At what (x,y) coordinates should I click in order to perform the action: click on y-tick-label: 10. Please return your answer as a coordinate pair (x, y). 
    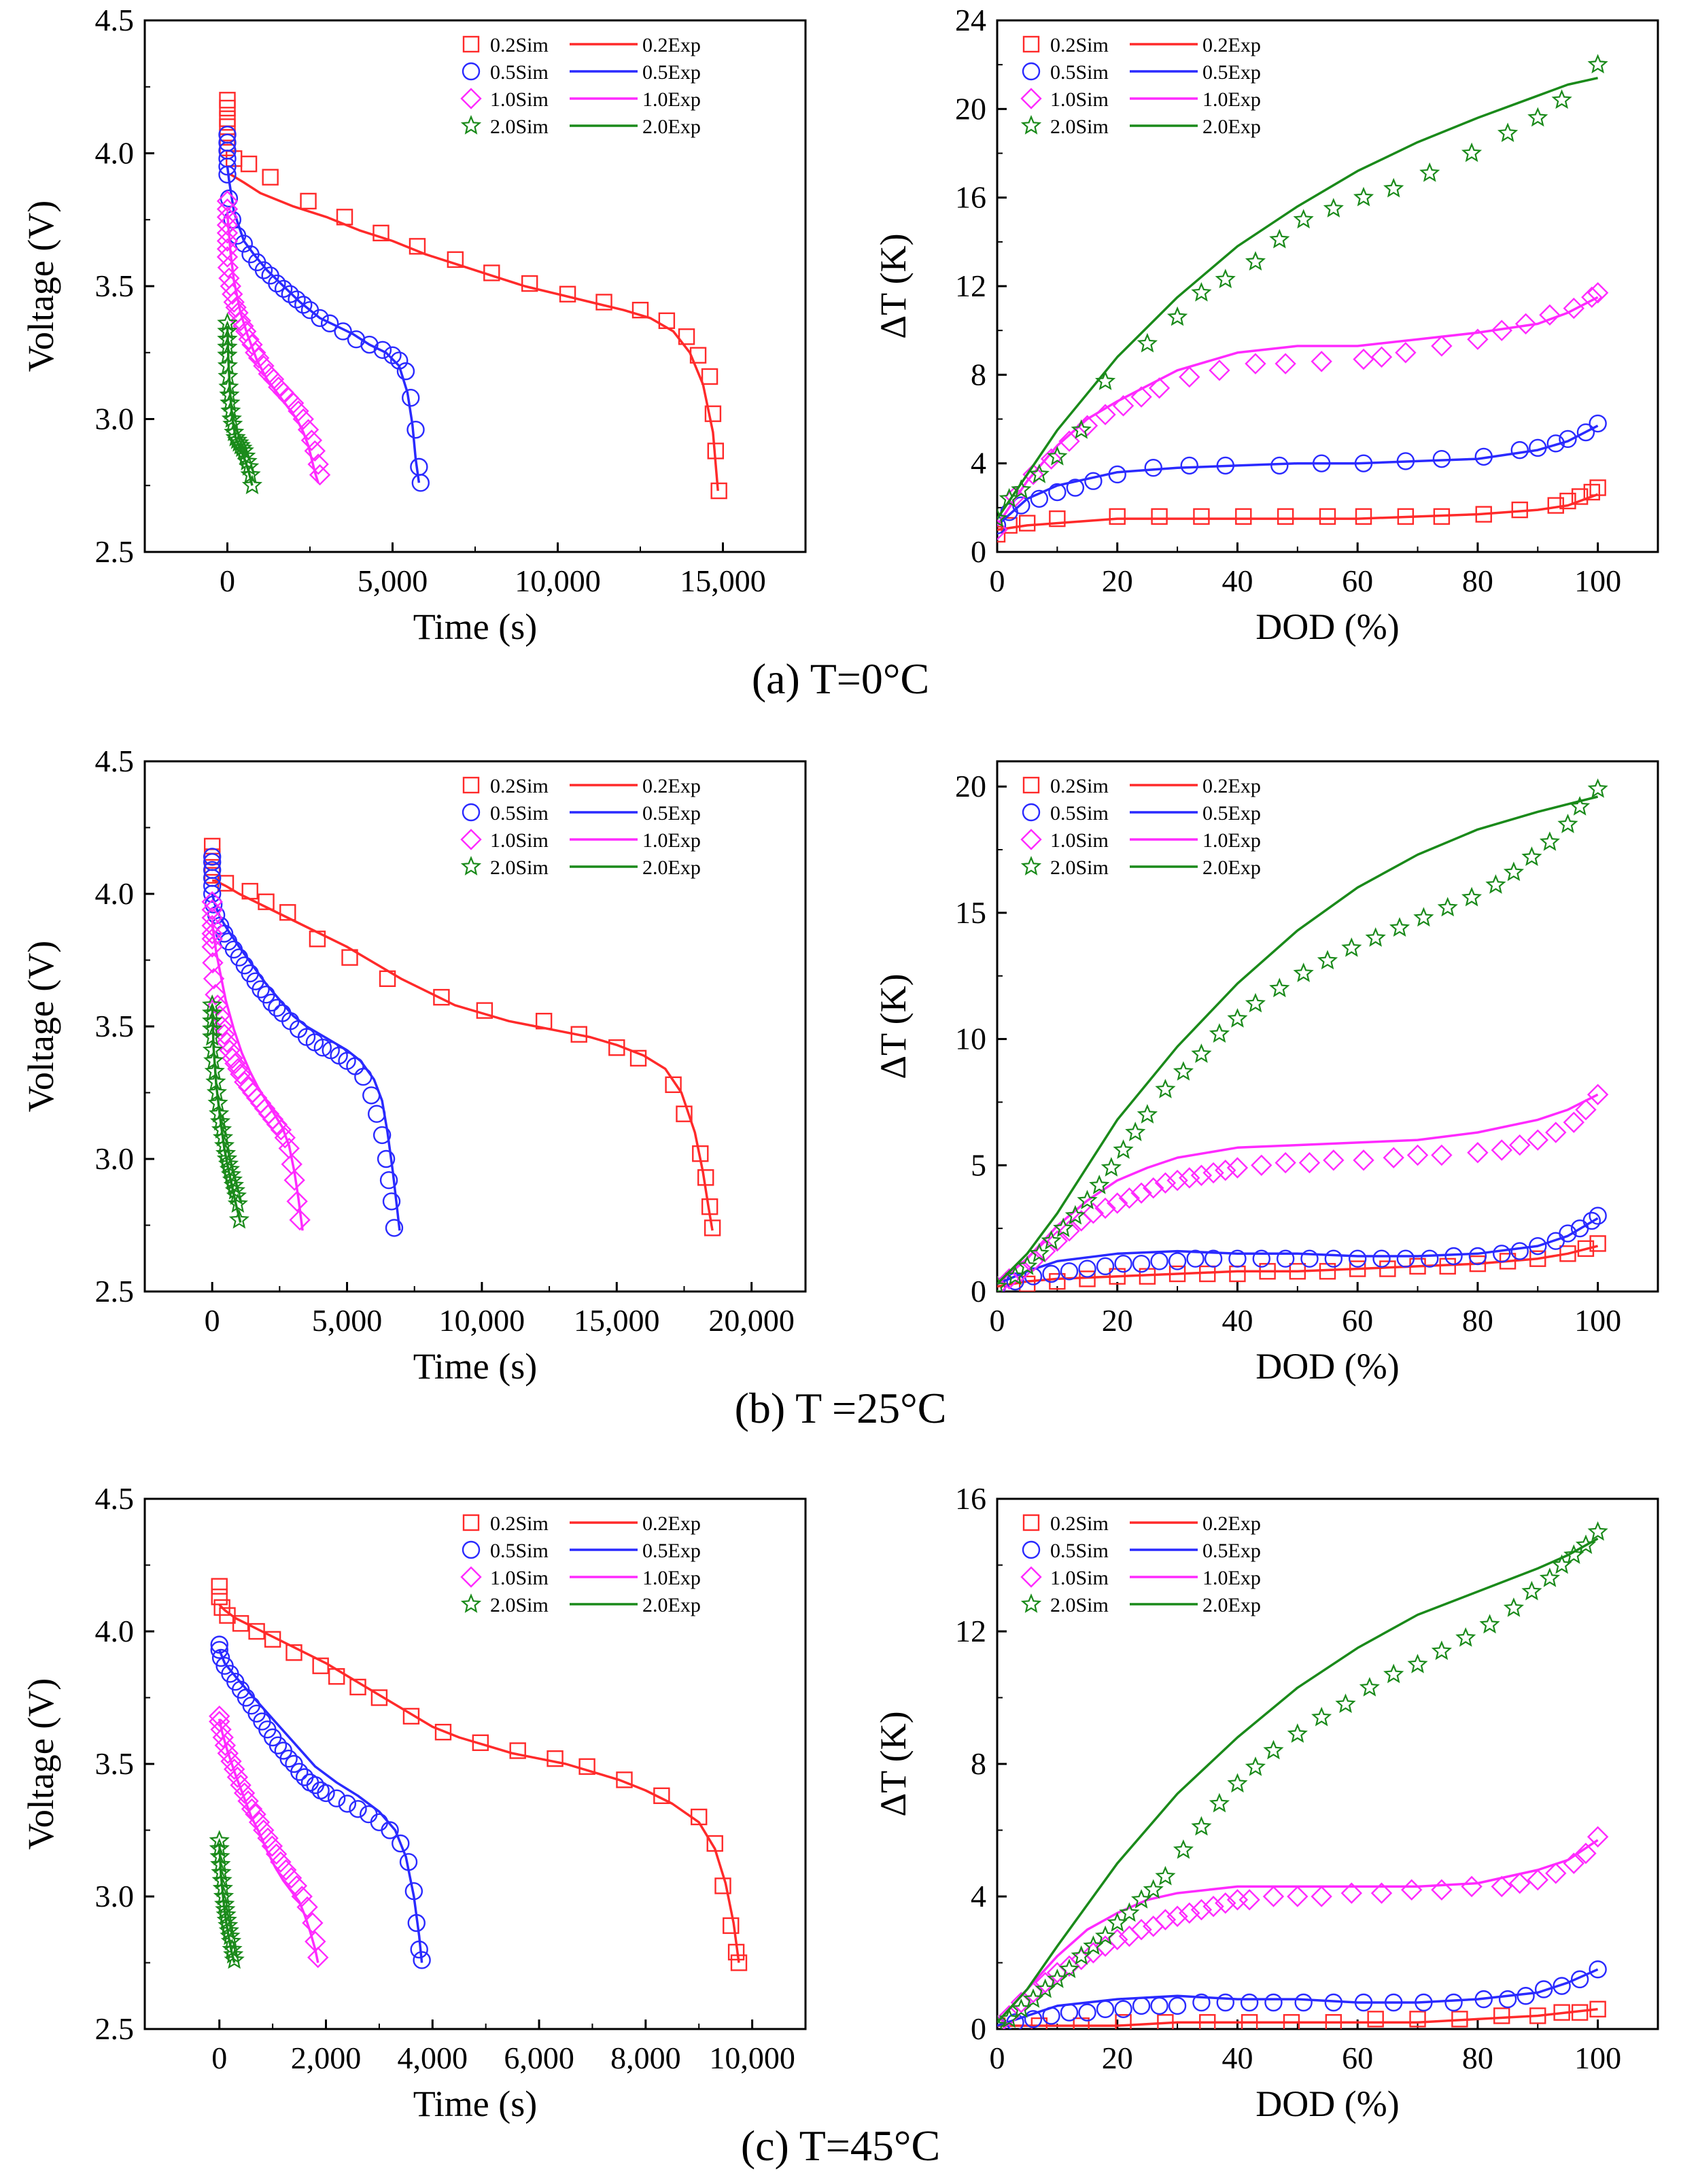
    Looking at the image, I should click on (971, 1039).